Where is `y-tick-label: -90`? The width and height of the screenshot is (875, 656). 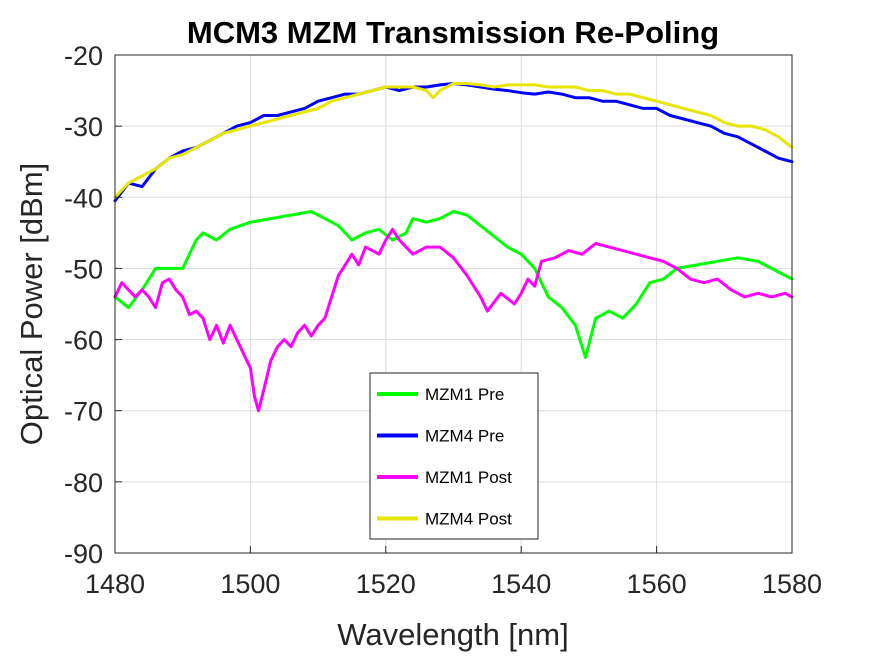 y-tick-label: -90 is located at coordinates (83, 554).